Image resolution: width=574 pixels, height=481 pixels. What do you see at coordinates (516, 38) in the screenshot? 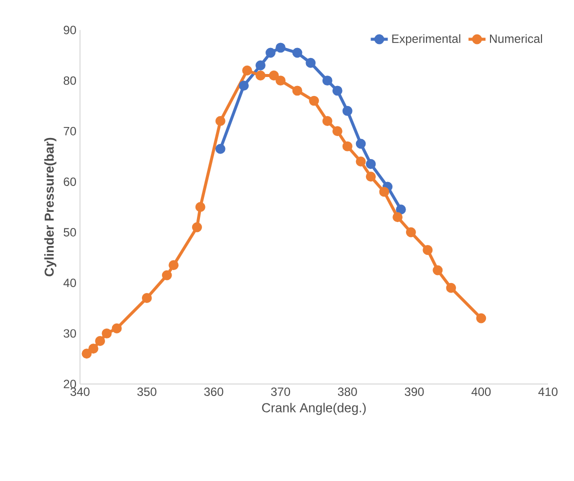
I see `legend-label: Numerical` at bounding box center [516, 38].